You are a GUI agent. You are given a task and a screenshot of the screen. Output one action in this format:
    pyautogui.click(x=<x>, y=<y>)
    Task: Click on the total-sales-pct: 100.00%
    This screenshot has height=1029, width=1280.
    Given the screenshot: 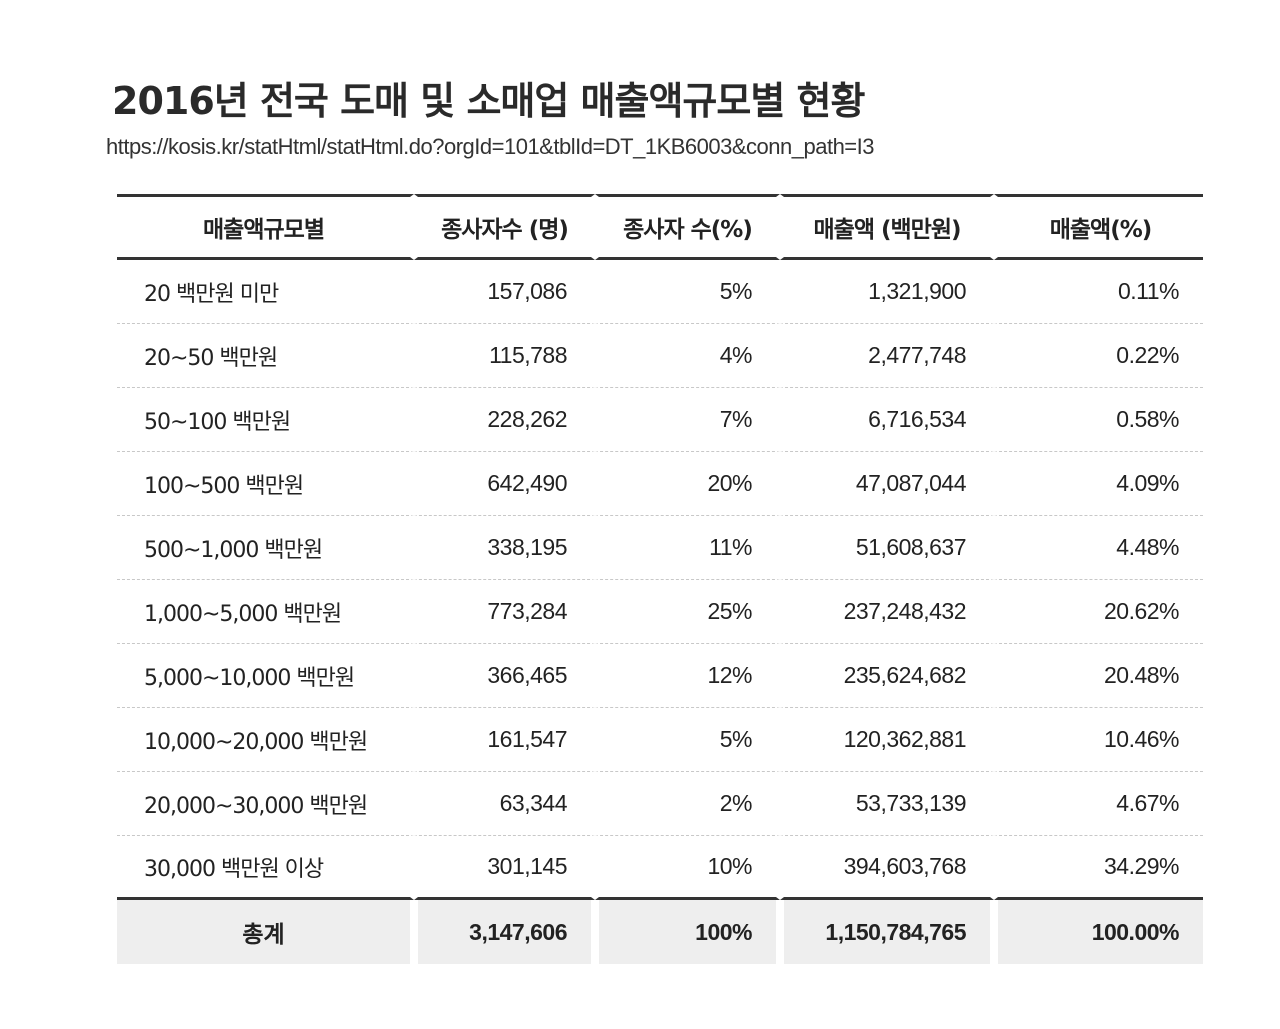 What is the action you would take?
    pyautogui.click(x=1098, y=932)
    